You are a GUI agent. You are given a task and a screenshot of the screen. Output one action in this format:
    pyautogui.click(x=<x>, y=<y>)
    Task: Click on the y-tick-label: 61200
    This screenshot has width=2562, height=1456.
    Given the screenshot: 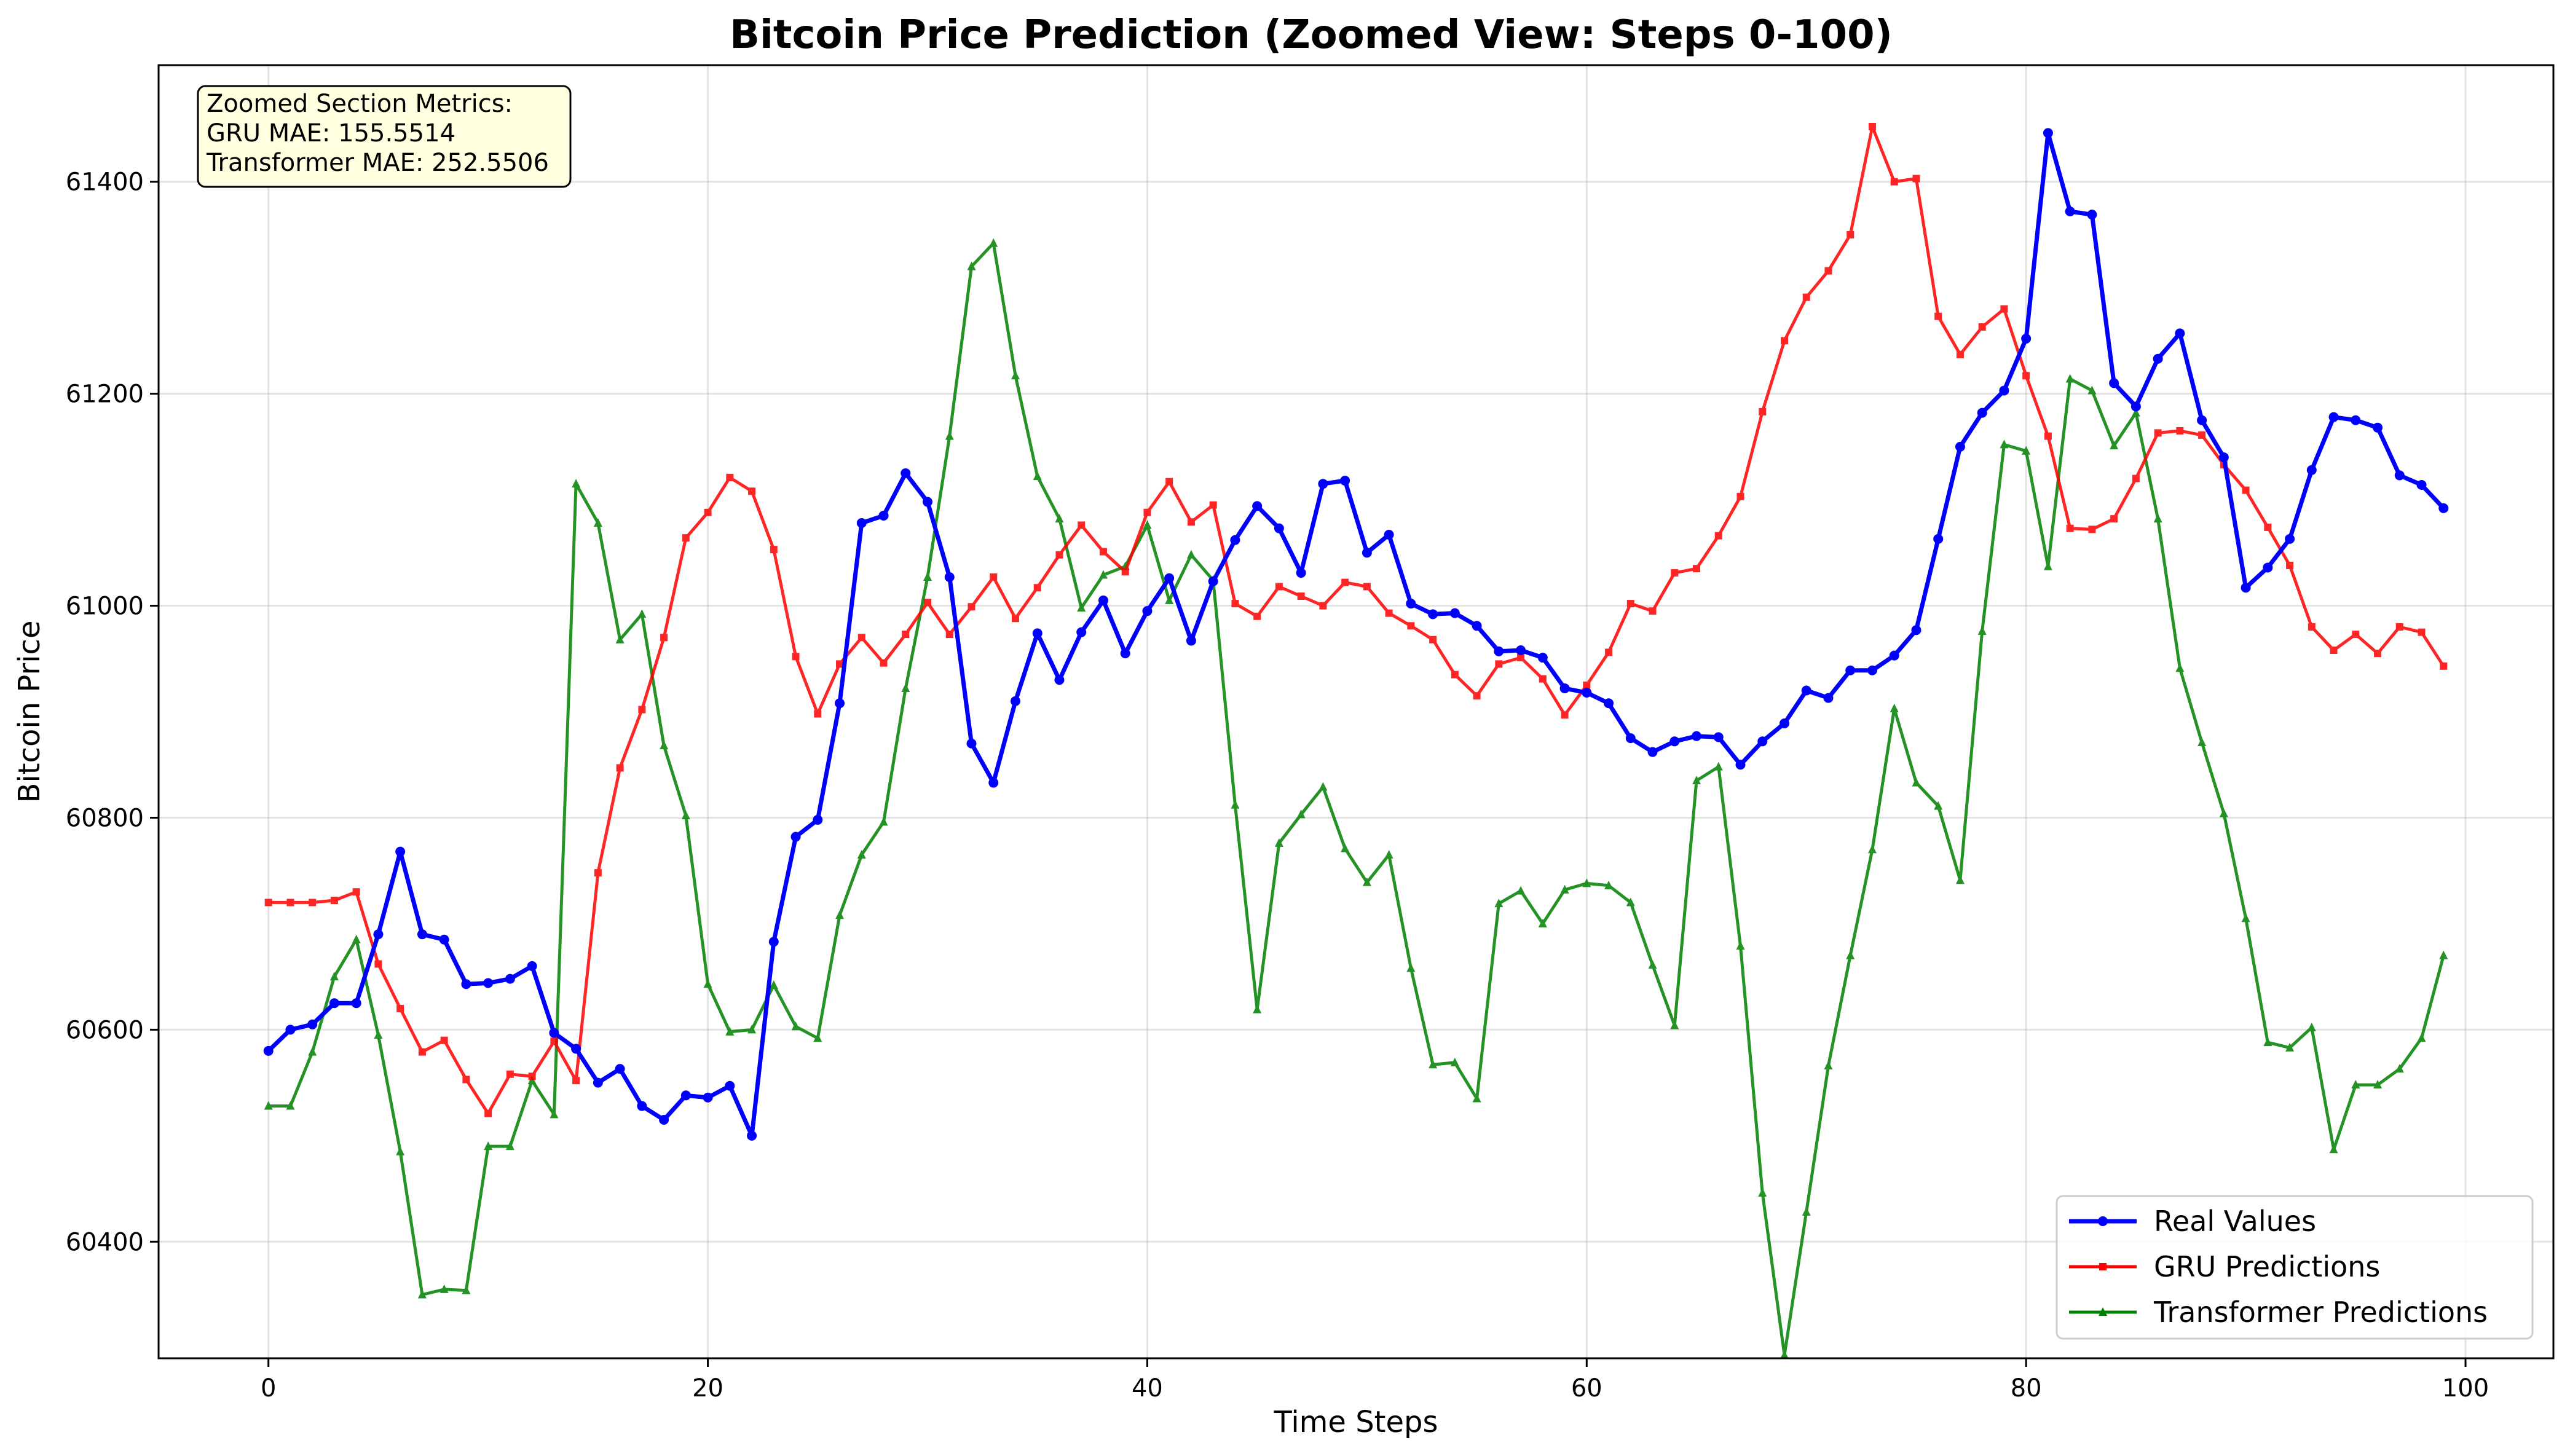 What is the action you would take?
    pyautogui.click(x=105, y=394)
    